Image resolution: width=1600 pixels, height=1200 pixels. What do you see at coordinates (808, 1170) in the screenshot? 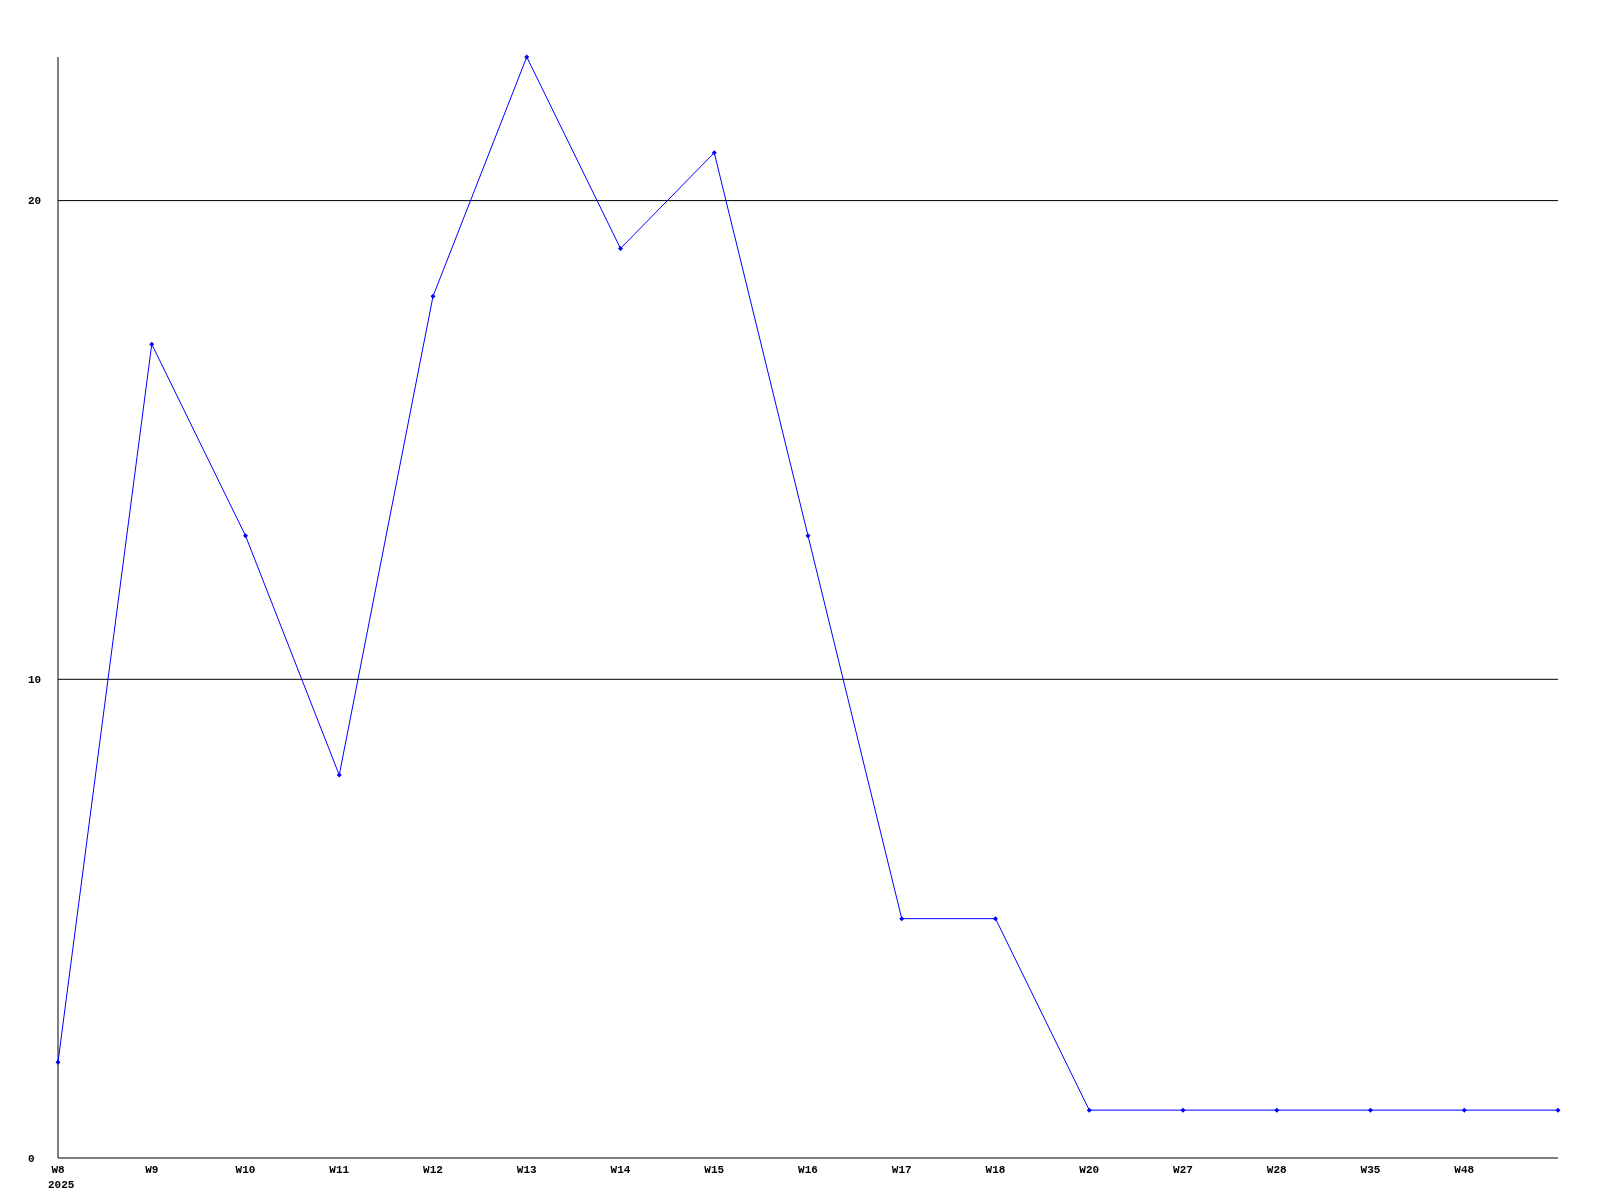
I see `x-tick-label: W16` at bounding box center [808, 1170].